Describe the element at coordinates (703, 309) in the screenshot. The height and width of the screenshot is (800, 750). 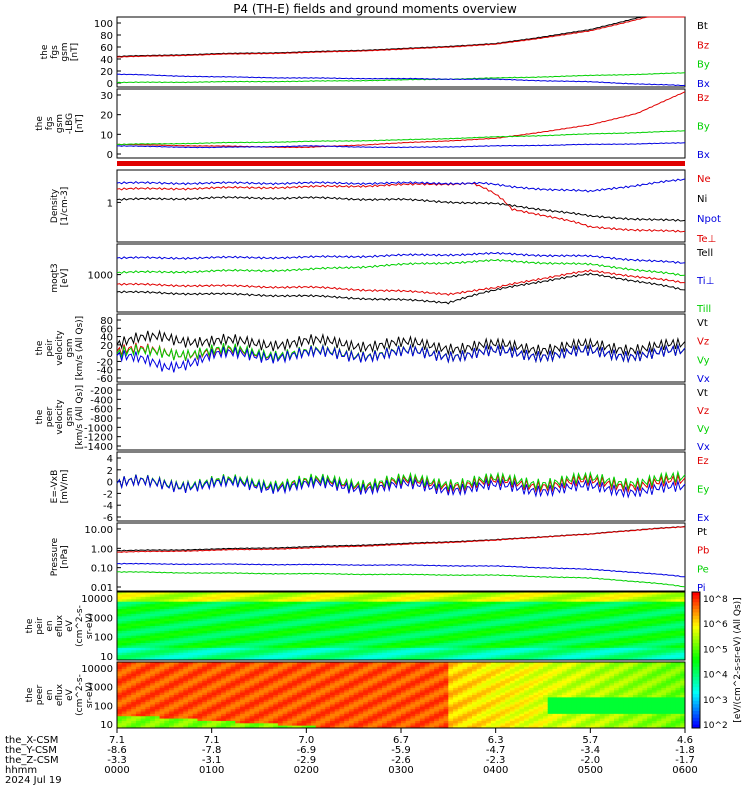
I see `legend-entry: Till` at that location.